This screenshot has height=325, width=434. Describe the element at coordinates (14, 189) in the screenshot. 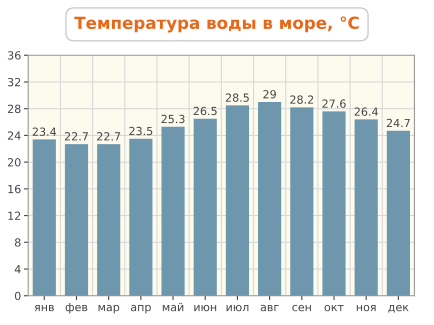

I see `y-tick-label: 16` at that location.